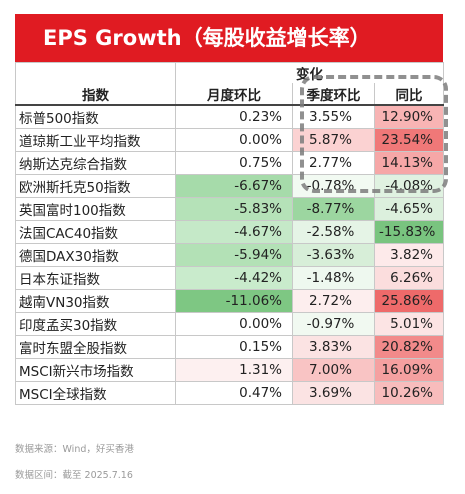 The height and width of the screenshot is (494, 465). Describe the element at coordinates (95, 185) in the screenshot. I see `index-name-cell: 欧洲斯托克50指数` at that location.